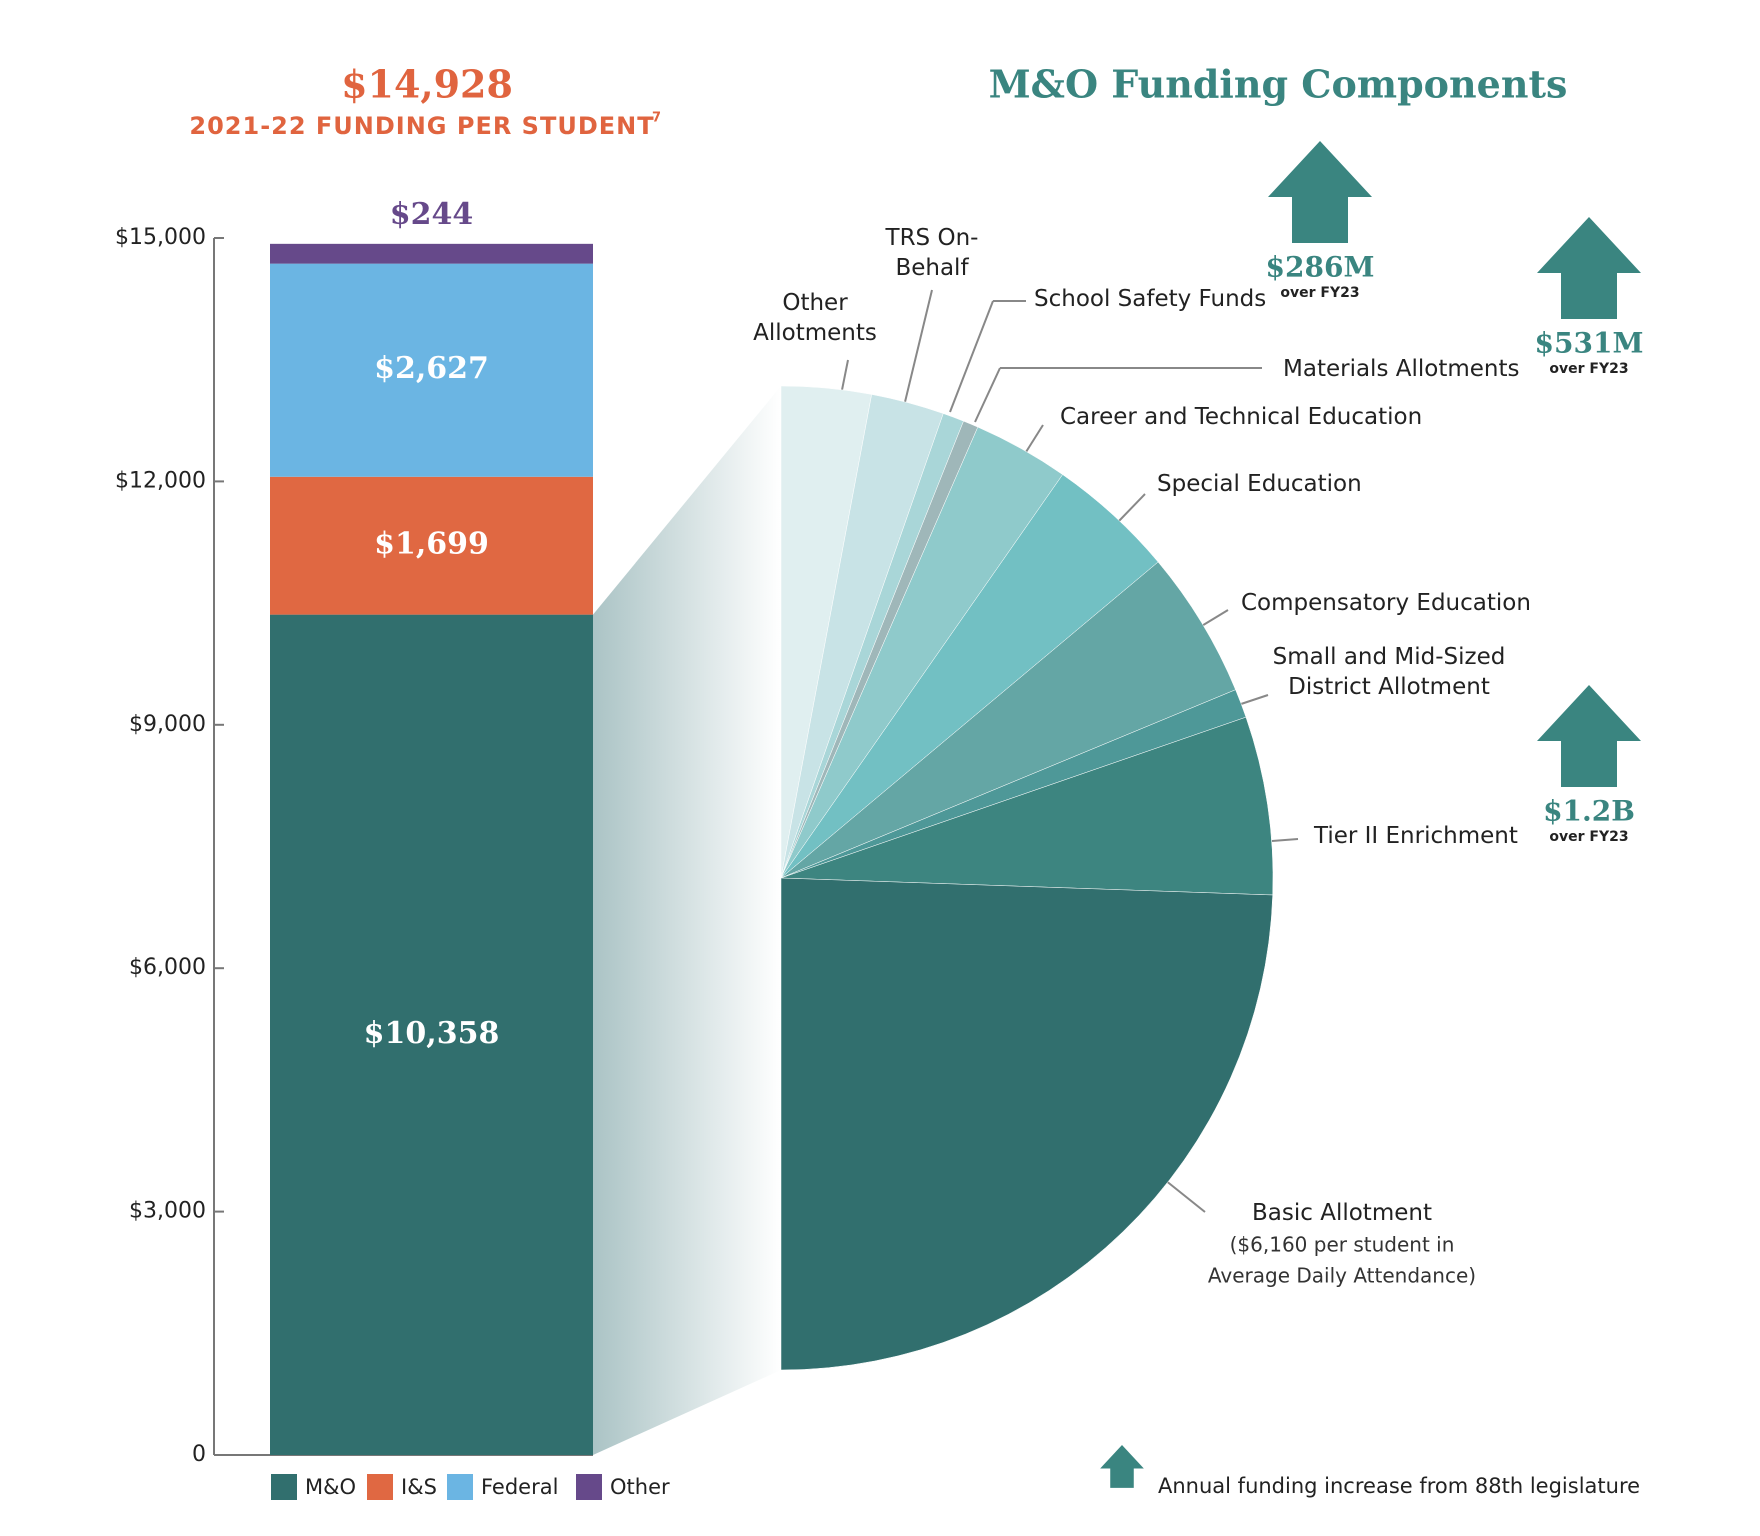 The height and width of the screenshot is (1536, 1760). I want to click on y-tick-label: 0, so click(199, 1454).